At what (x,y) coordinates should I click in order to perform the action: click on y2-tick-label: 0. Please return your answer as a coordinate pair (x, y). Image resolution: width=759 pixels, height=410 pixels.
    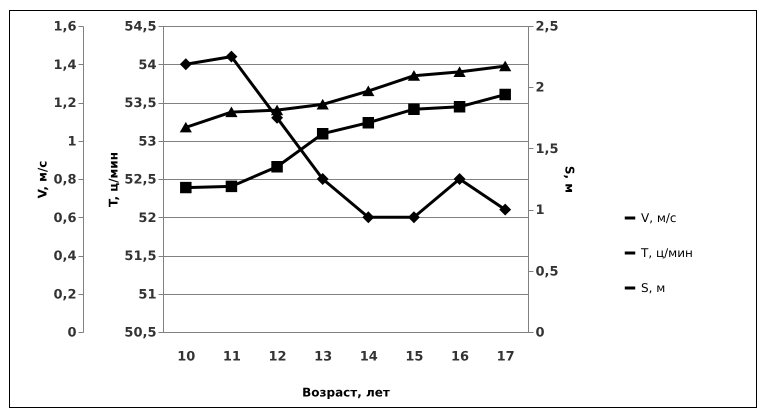
    Looking at the image, I should click on (540, 333).